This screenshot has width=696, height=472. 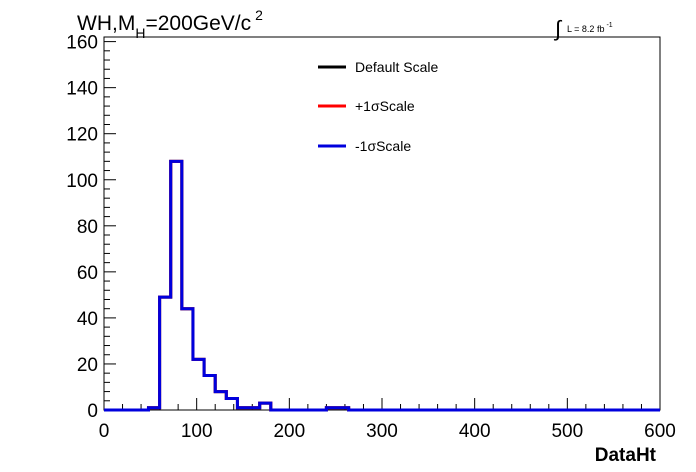 What do you see at coordinates (104, 431) in the screenshot?
I see `x-tick-label: 0` at bounding box center [104, 431].